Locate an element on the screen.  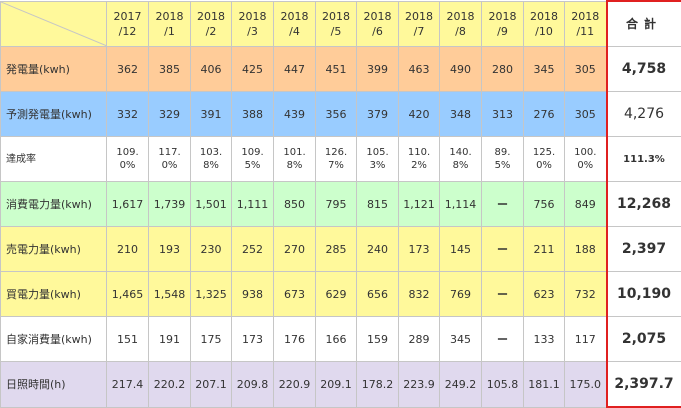
month-header-cell: 2018/3 is located at coordinates (253, 24).